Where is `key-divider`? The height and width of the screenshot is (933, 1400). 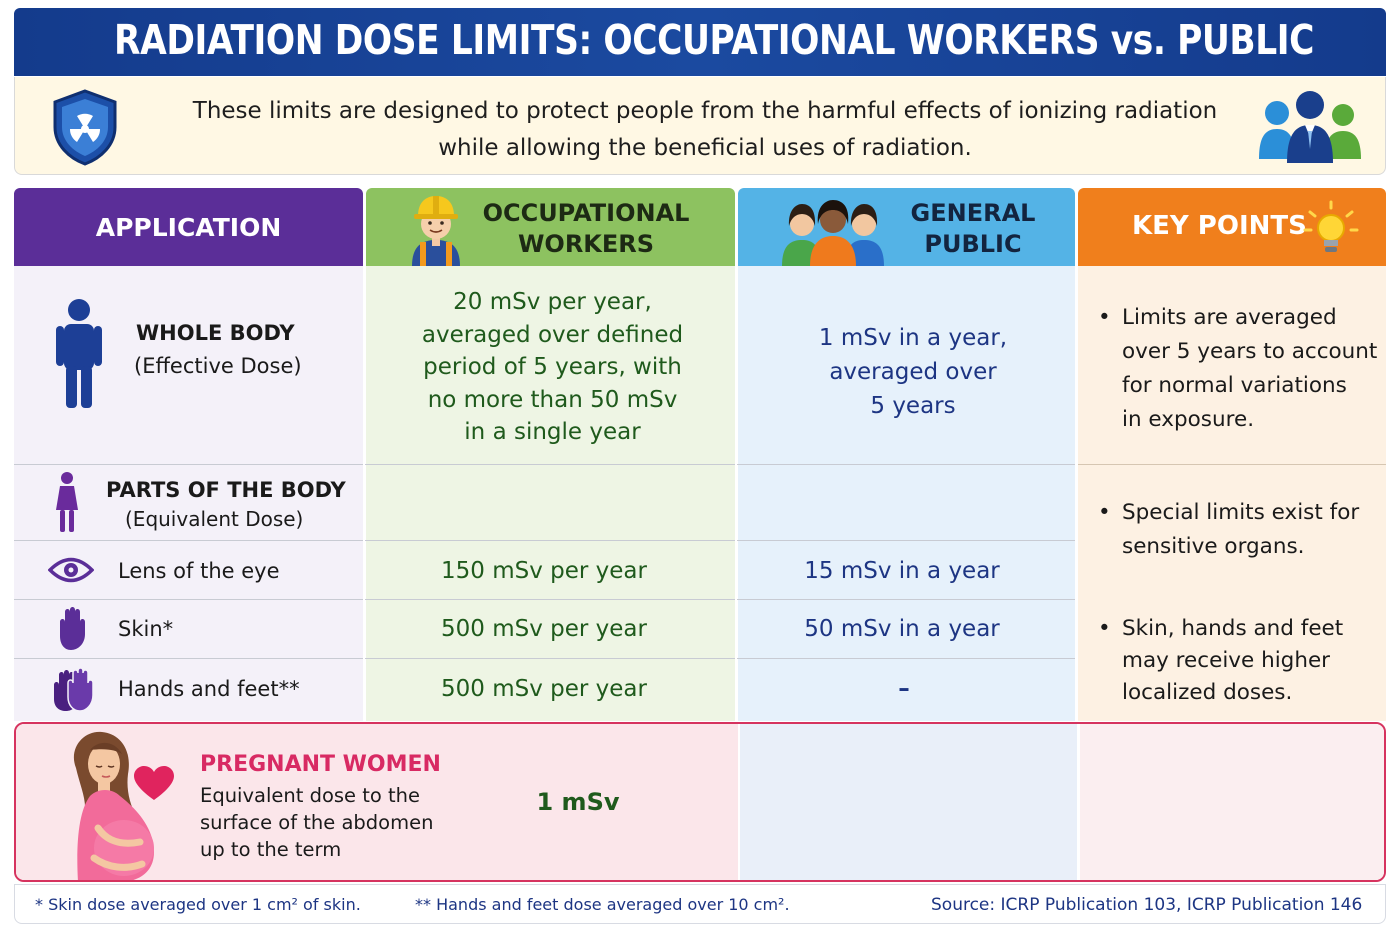
key-divider is located at coordinates (1232, 464).